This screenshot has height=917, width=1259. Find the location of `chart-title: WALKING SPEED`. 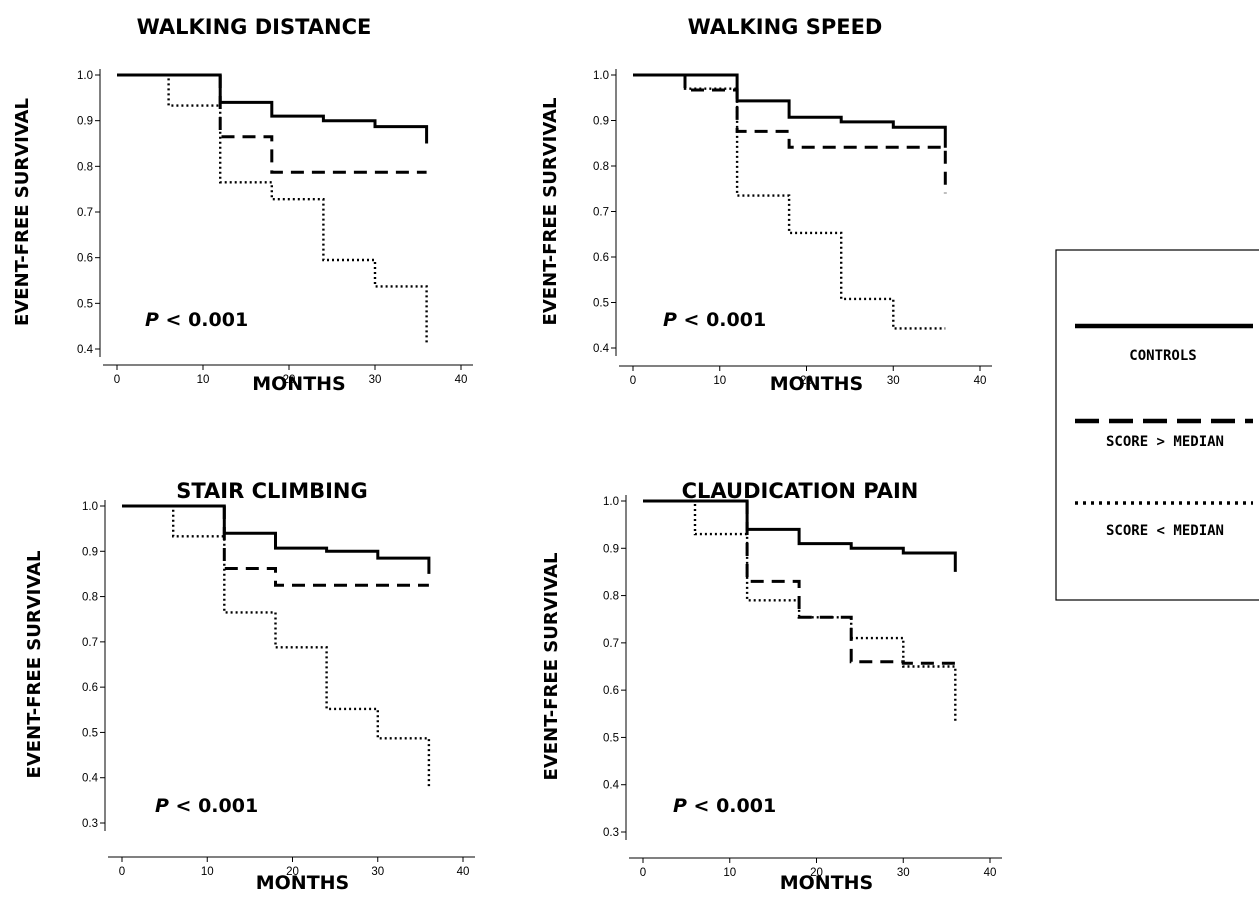

chart-title: WALKING SPEED is located at coordinates (785, 27).